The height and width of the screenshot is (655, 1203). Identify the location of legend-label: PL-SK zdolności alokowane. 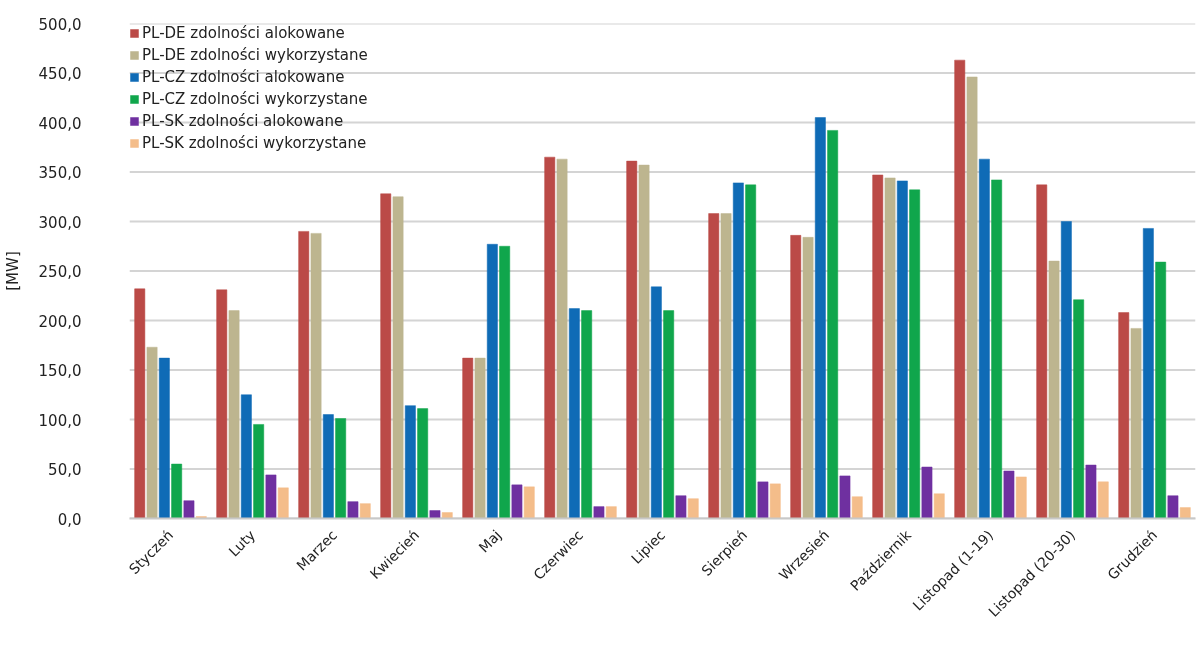
(243, 120).